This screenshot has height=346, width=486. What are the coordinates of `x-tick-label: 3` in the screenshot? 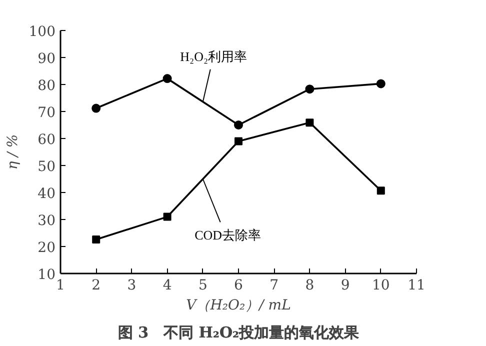 It's located at (131, 286).